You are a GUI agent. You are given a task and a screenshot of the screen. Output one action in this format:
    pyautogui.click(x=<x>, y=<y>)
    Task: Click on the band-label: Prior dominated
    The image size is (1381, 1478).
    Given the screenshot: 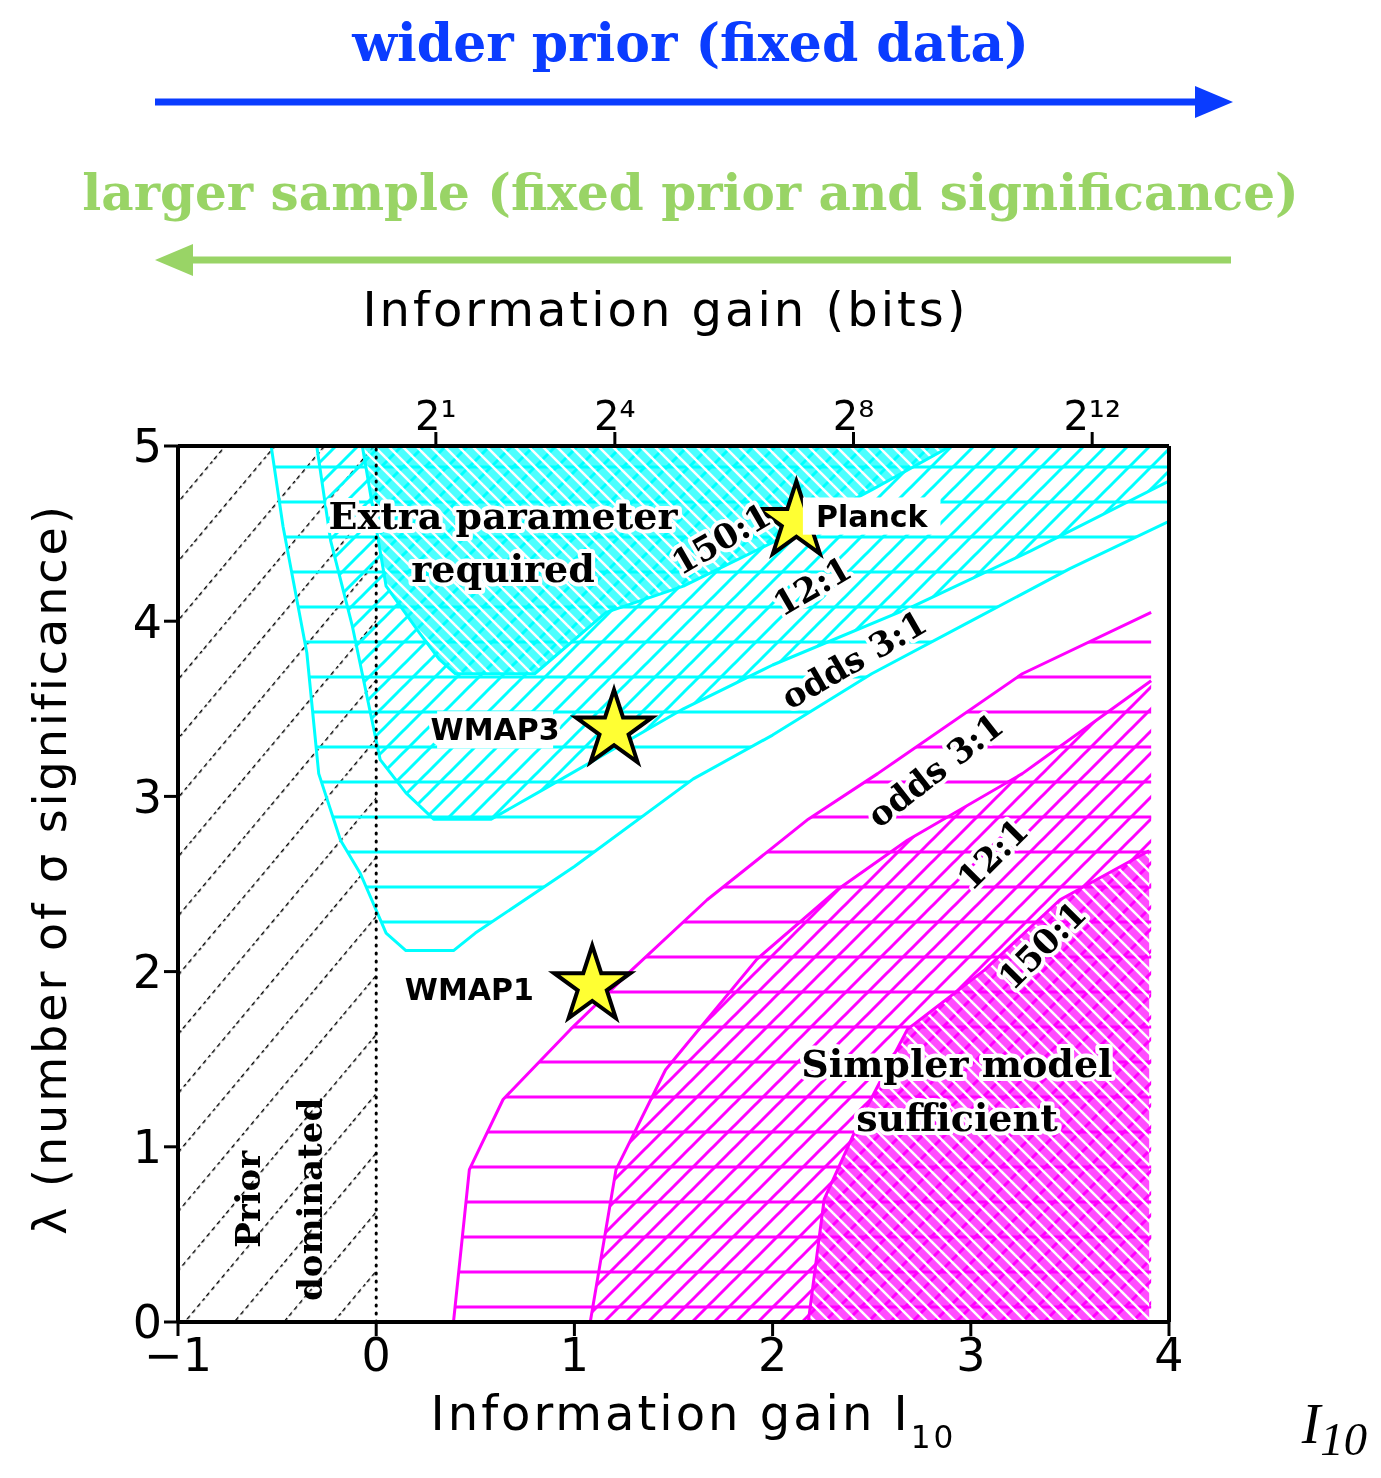 What is the action you would take?
    pyautogui.click(x=279, y=1199)
    